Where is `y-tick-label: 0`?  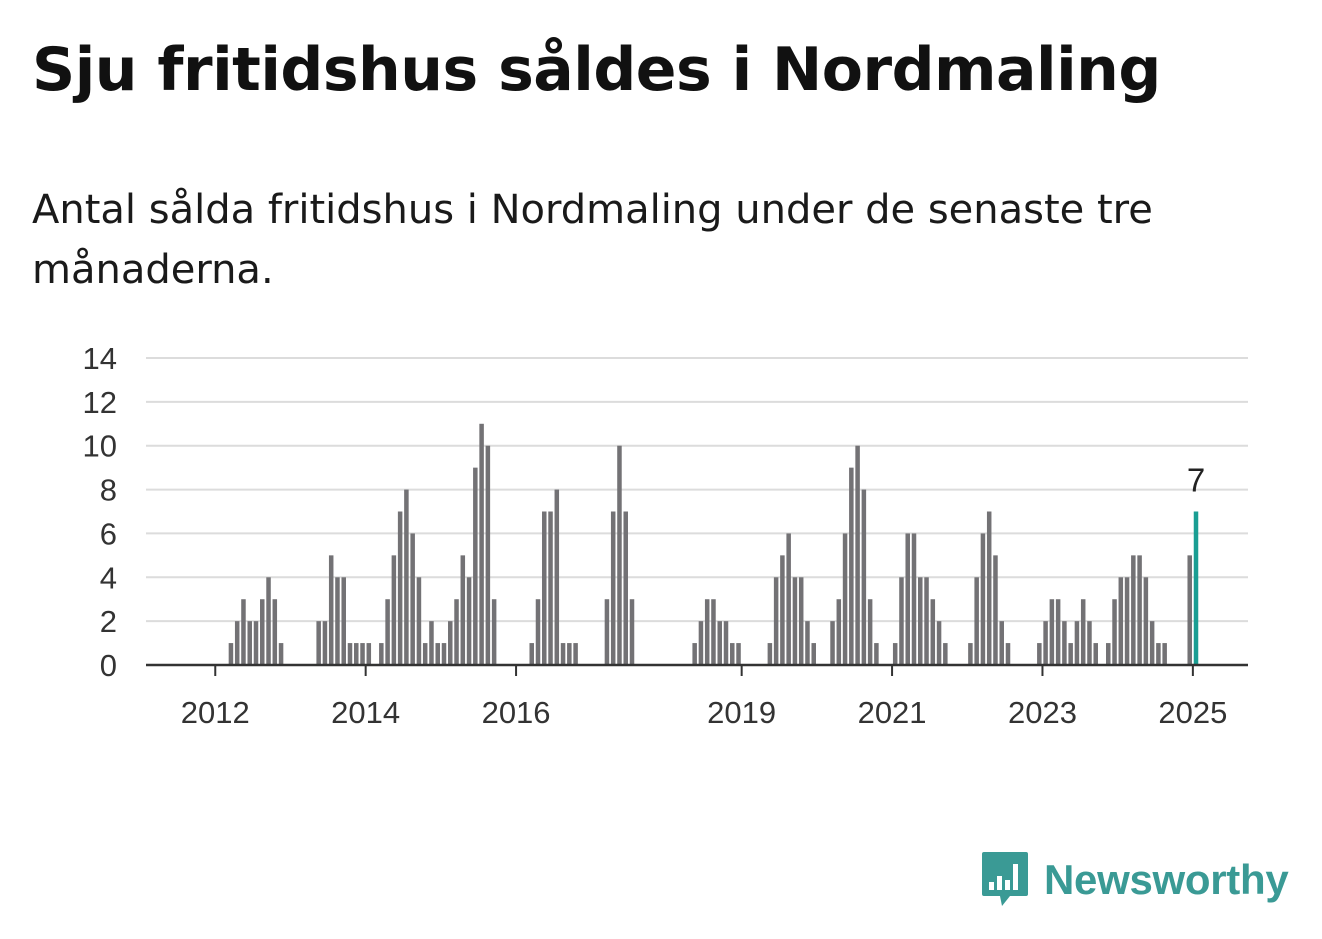
y-tick-label: 0 is located at coordinates (108, 665).